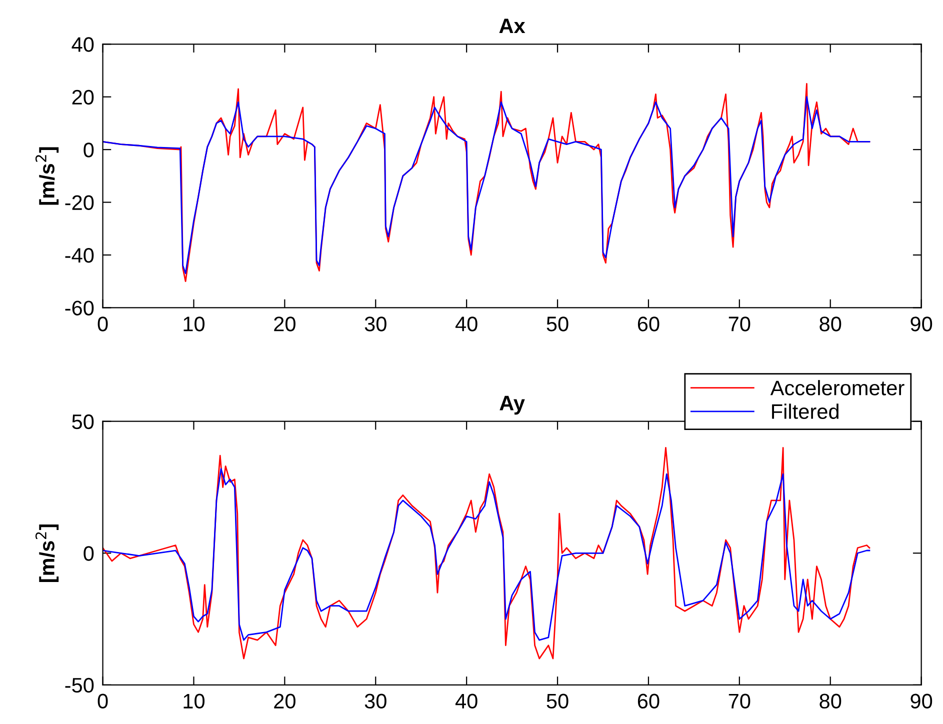  I want to click on legend-label: Filtered, so click(805, 411).